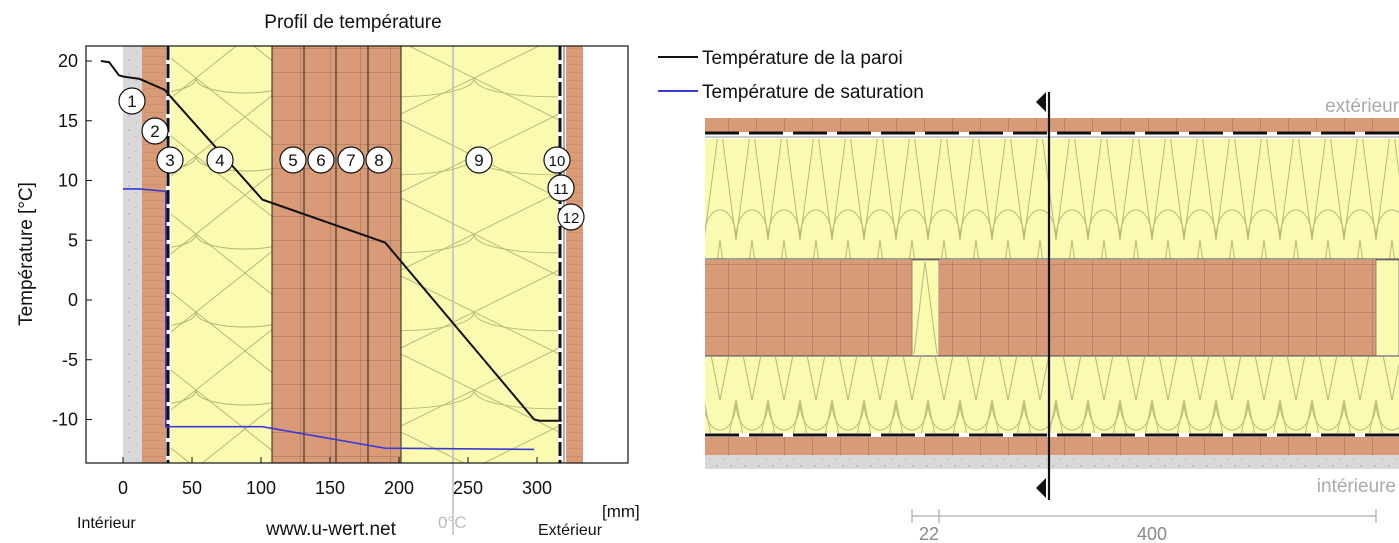 Image resolution: width=1399 pixels, height=543 pixels. I want to click on layer-number-9: 9, so click(479, 160).